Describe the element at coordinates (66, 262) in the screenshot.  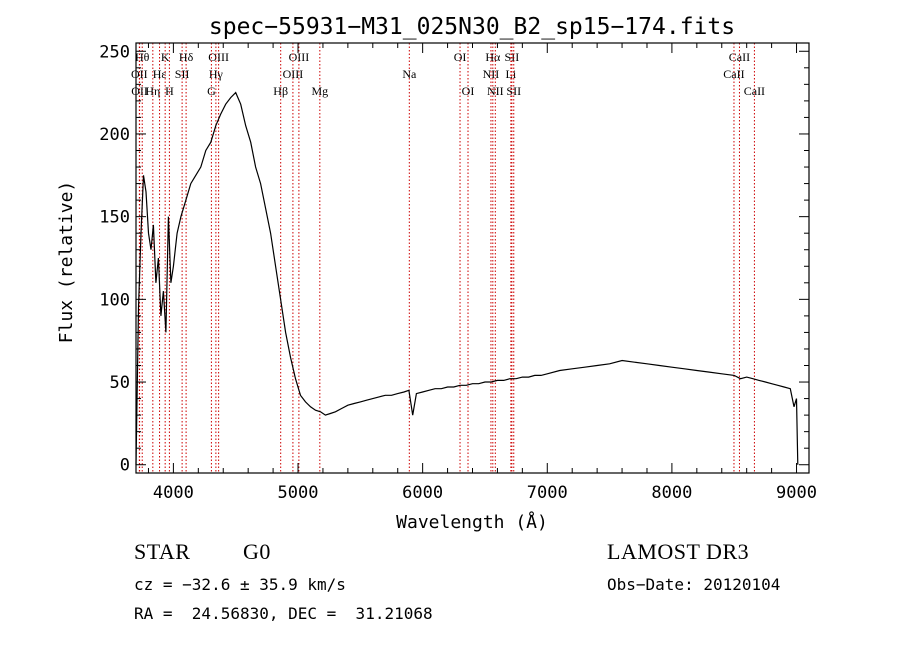
I see `y-axis-label: Flux (relative)` at that location.